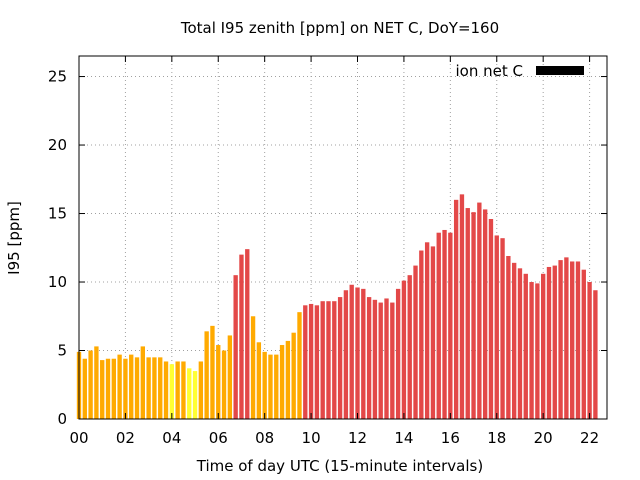 Image resolution: width=640 pixels, height=480 pixels. I want to click on x-axis-label: Time of day UTC (15-minute intervals), so click(339, 466).